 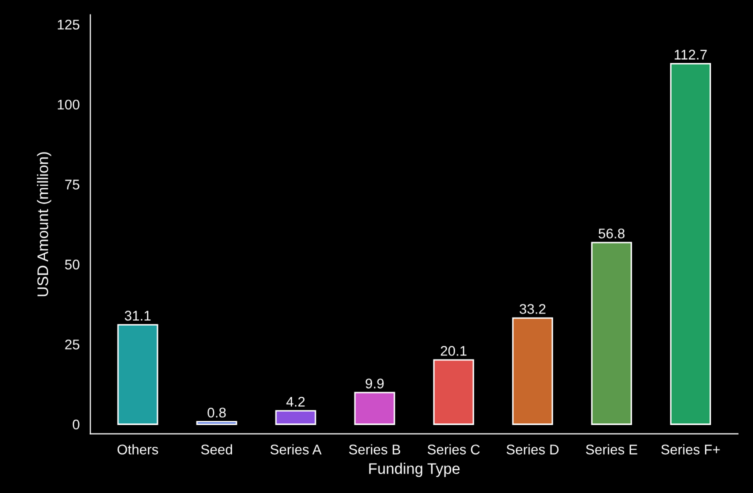 What do you see at coordinates (690, 55) in the screenshot?
I see `data-label: 112.7` at bounding box center [690, 55].